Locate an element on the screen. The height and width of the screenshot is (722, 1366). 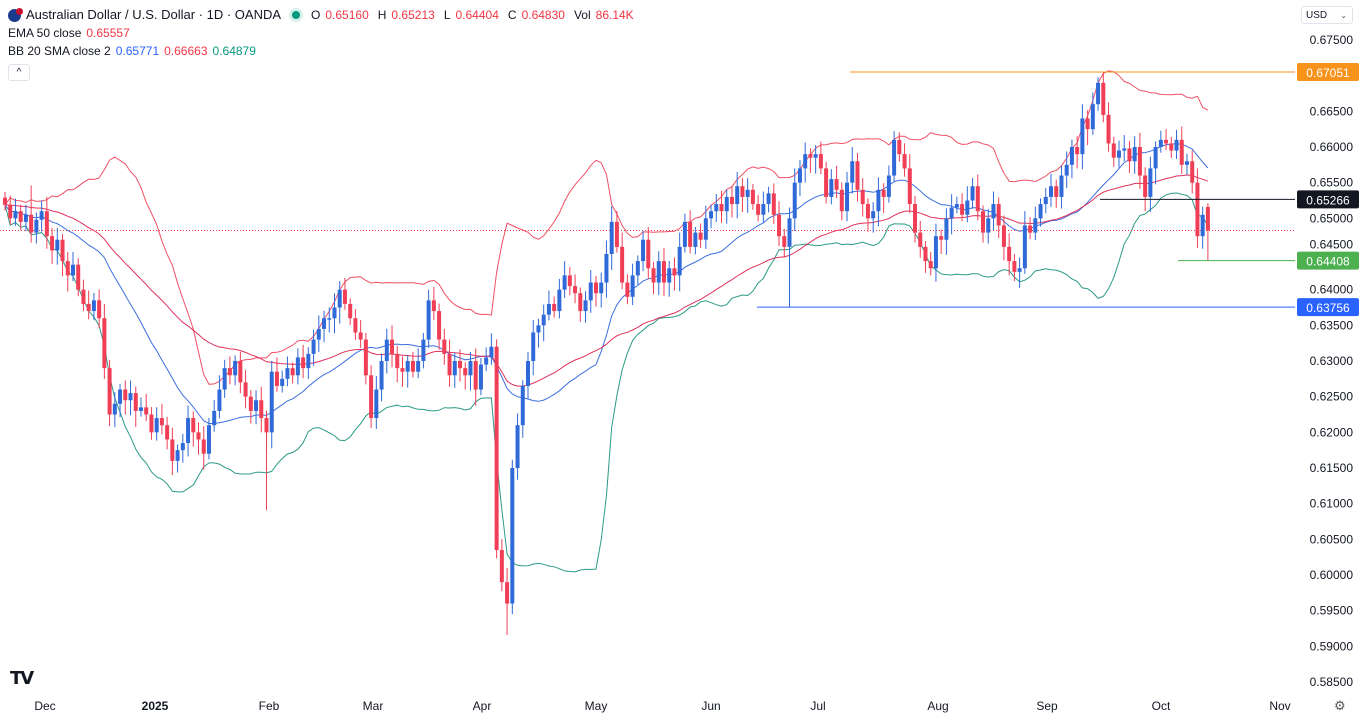
volume-label: Vol is located at coordinates (582, 15).